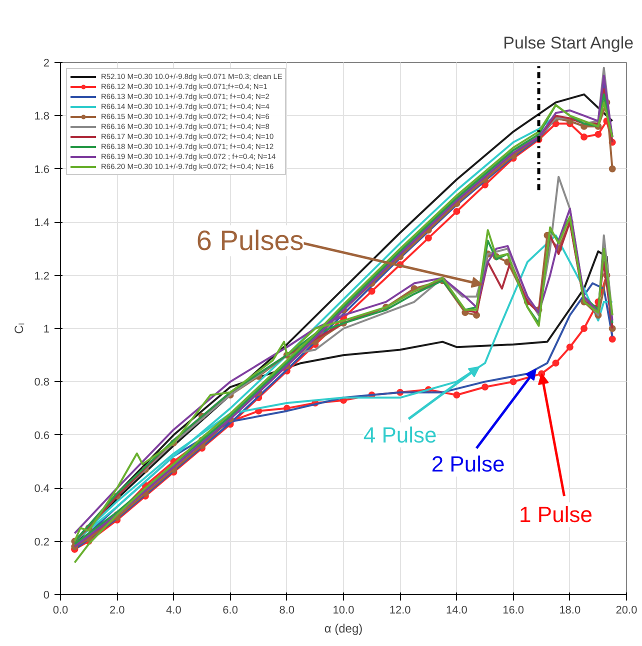 The width and height of the screenshot is (642, 646). I want to click on y-tick-label: 0.8, so click(42, 382).